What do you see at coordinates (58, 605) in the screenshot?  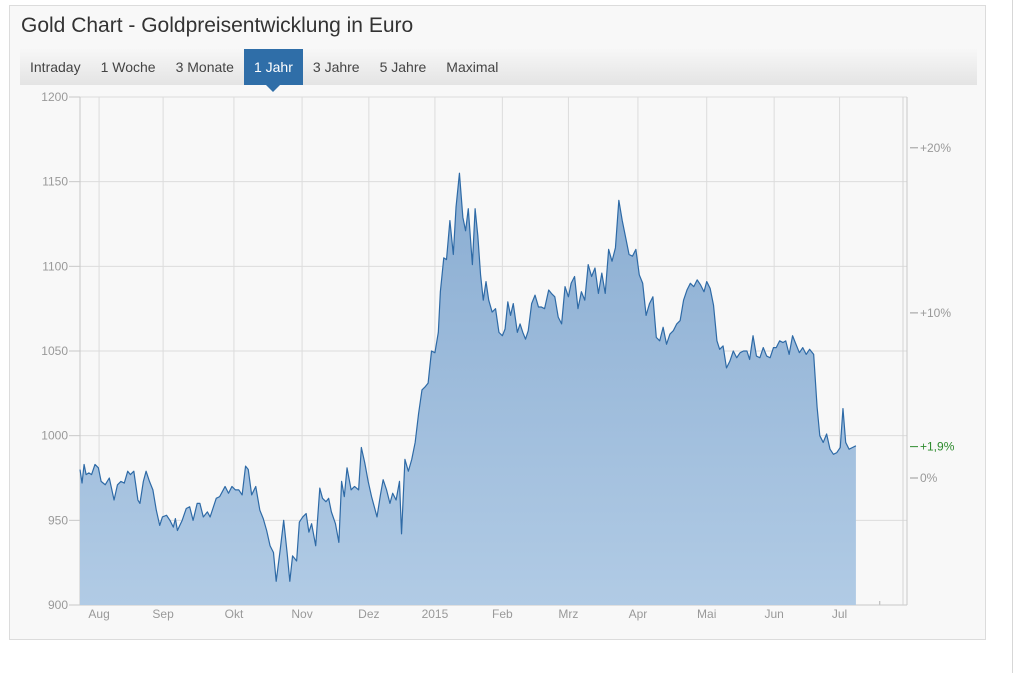 I see `y-tick-label: 900` at bounding box center [58, 605].